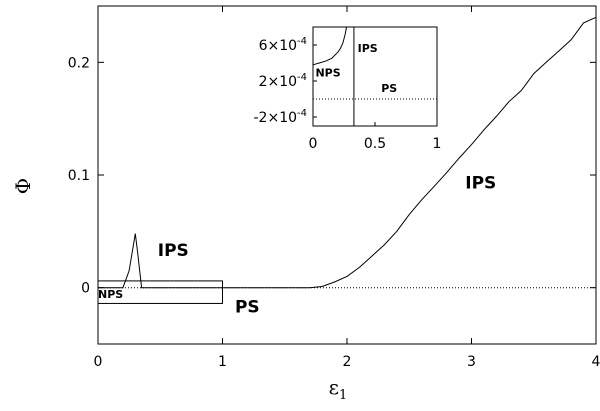  I want to click on inset-region-label-nps: NPS, so click(327, 73).